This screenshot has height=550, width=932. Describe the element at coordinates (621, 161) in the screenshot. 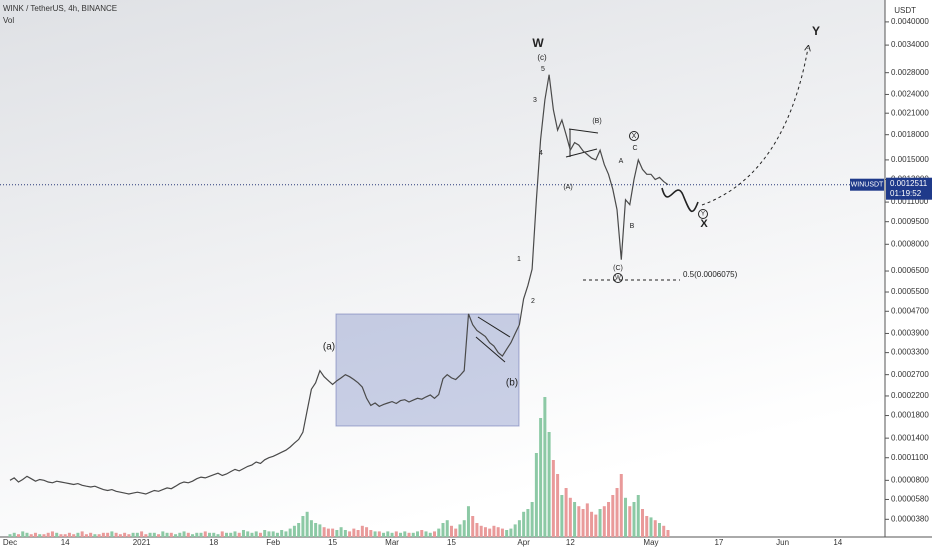

I see `wave-label: A` at that location.